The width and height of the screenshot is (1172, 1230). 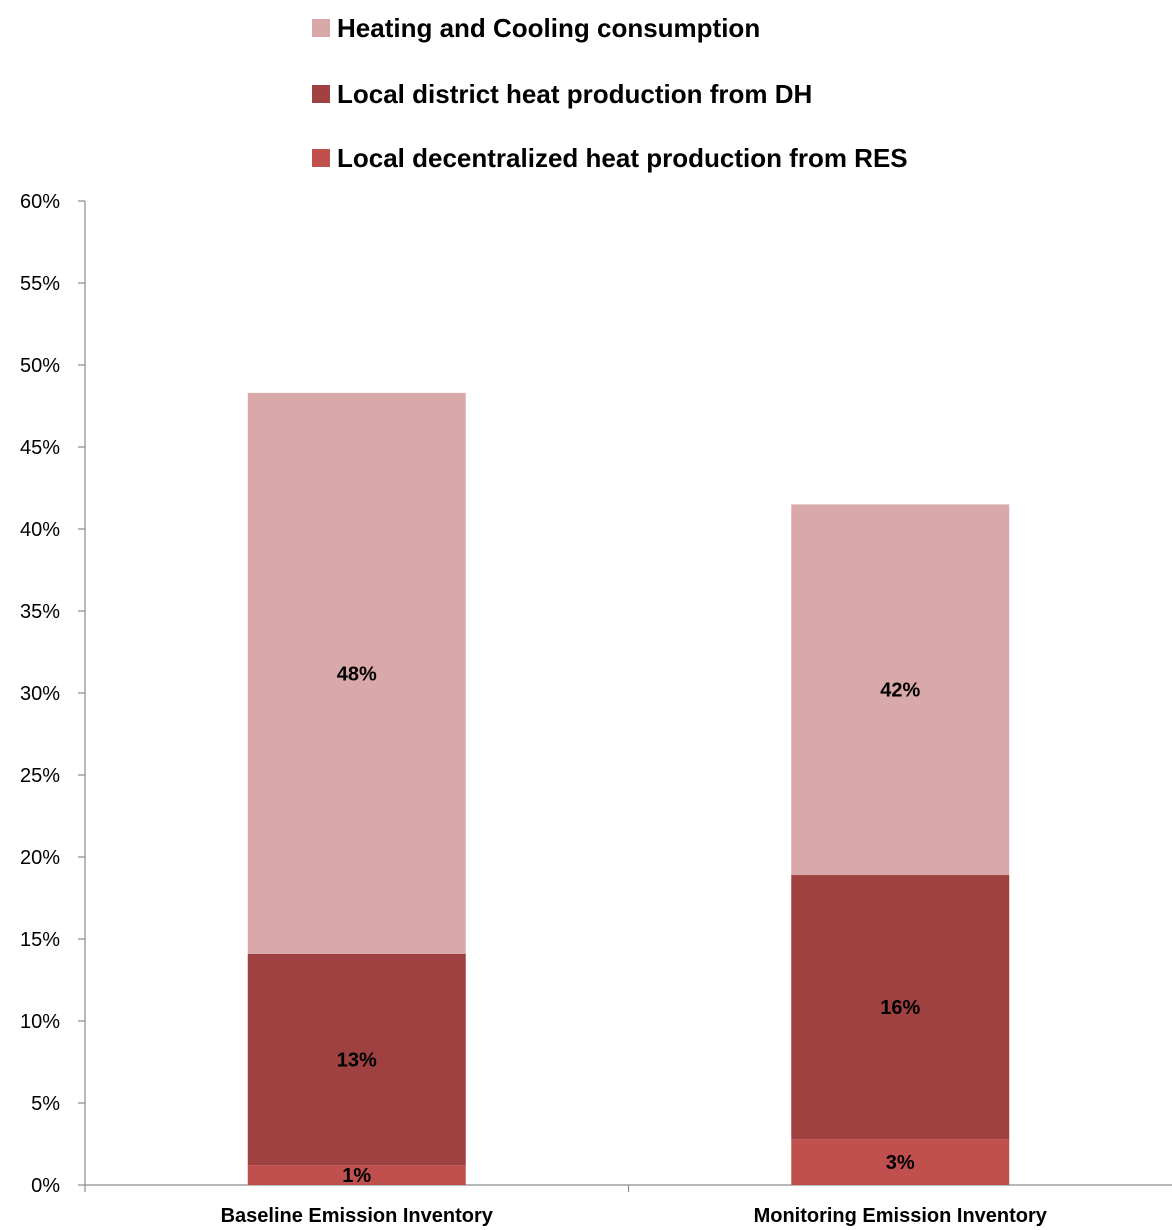 I want to click on data-label: 42%, so click(x=900, y=691).